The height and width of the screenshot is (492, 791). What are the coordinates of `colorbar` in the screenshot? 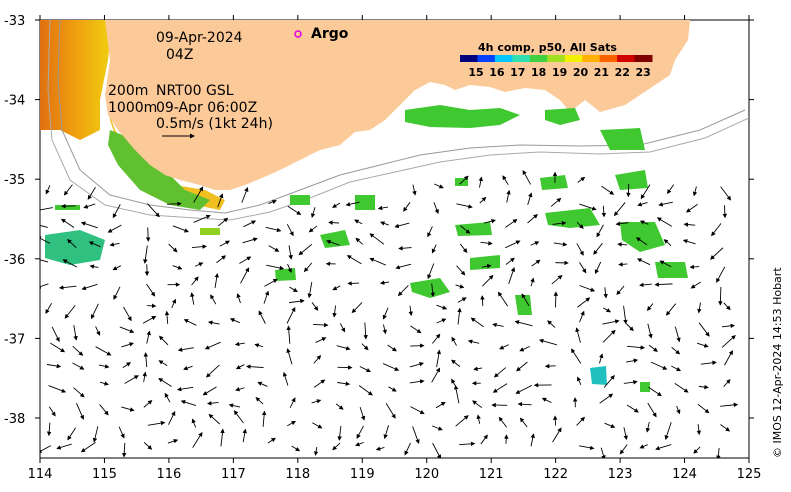 It's located at (556, 58).